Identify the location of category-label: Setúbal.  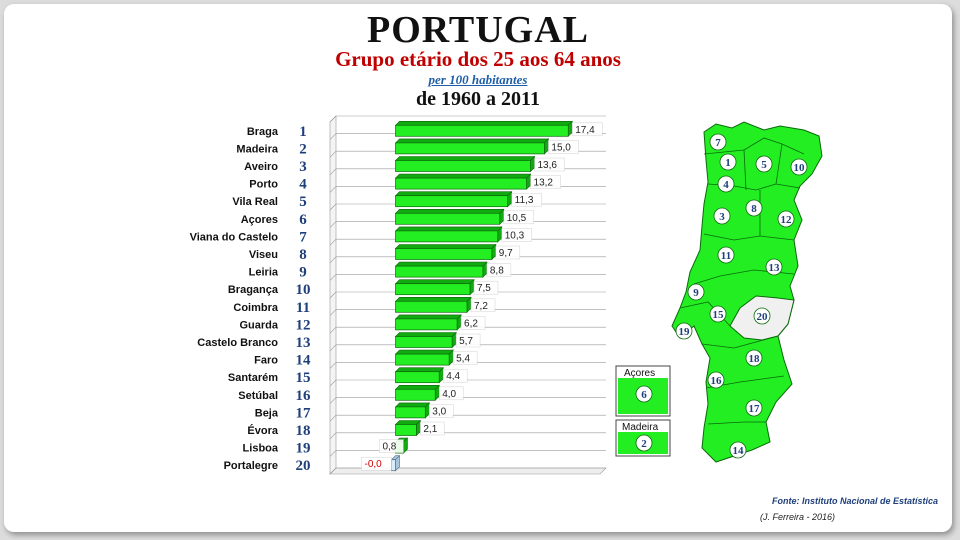
(258, 396).